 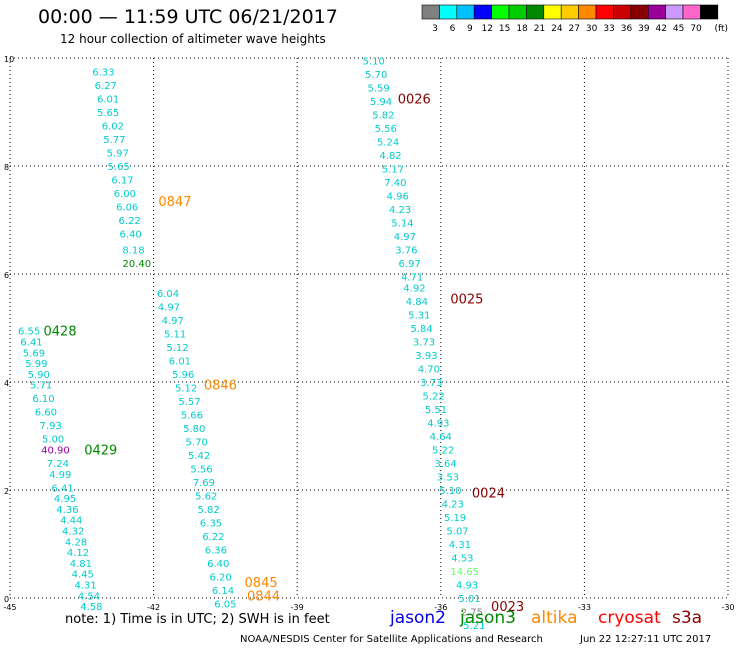 I want to click on wave-height-value: 4.44, so click(x=71, y=521).